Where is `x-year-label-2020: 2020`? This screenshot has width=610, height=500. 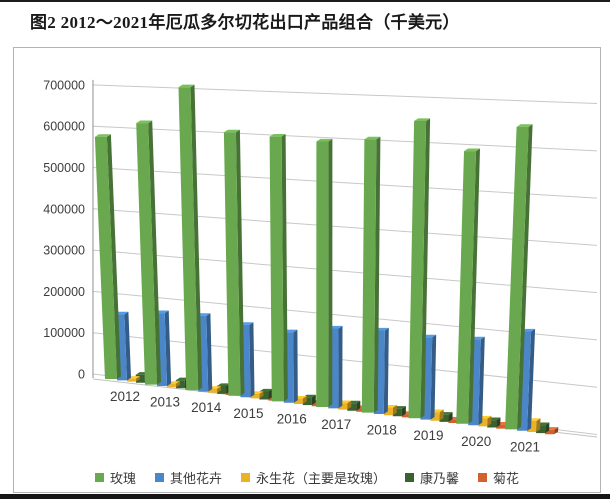
x-year-label-2020: 2020 is located at coordinates (476, 441).